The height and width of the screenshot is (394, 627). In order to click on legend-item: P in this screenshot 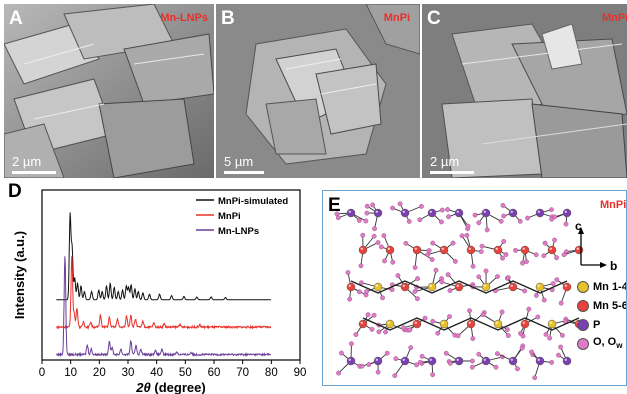, I will do `click(602, 324)`.